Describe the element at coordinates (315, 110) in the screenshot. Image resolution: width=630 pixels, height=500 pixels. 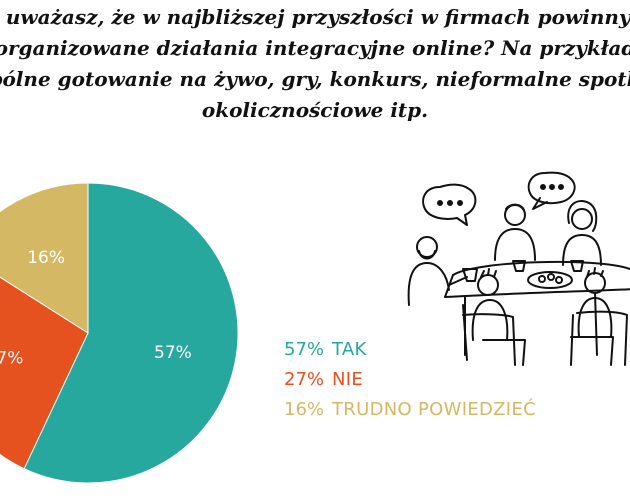
I see `question-line: okolicznościowe itp.` at that location.